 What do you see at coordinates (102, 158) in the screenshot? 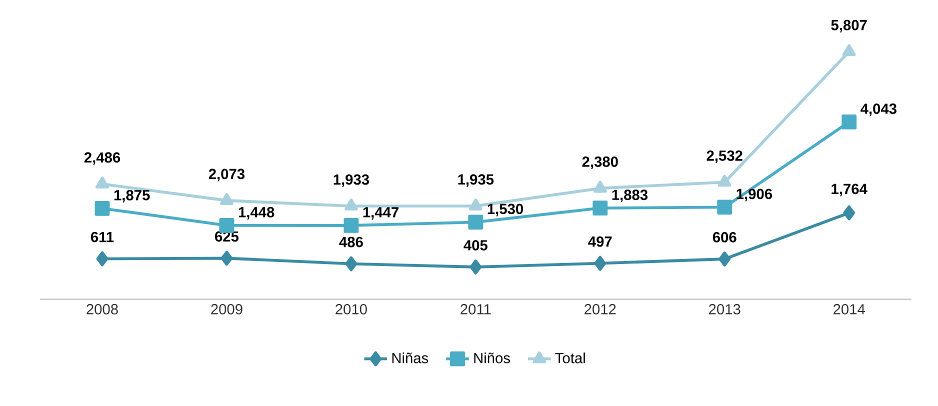
I see `data-label: 2,486` at bounding box center [102, 158].